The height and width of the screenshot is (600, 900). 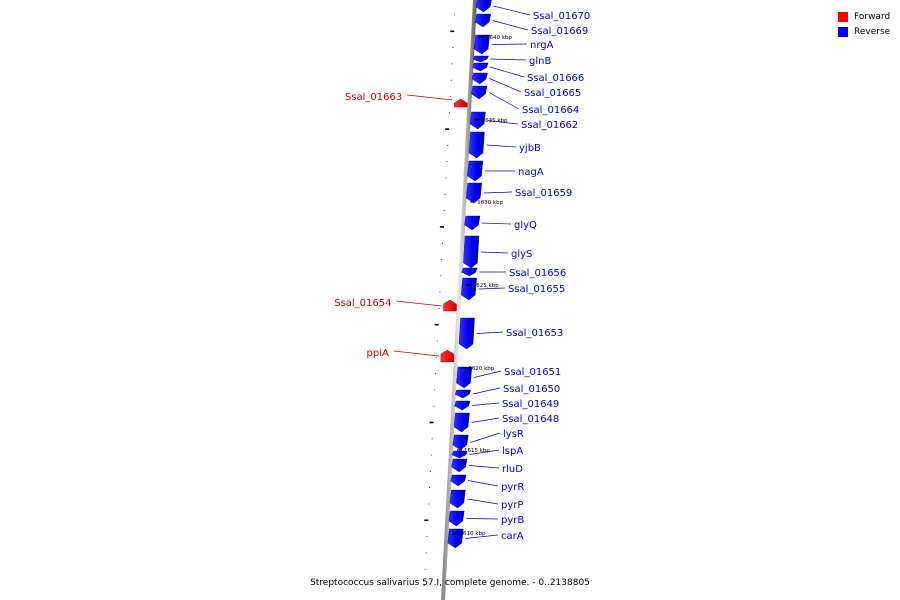 I want to click on forward-swatch, so click(x=843, y=16).